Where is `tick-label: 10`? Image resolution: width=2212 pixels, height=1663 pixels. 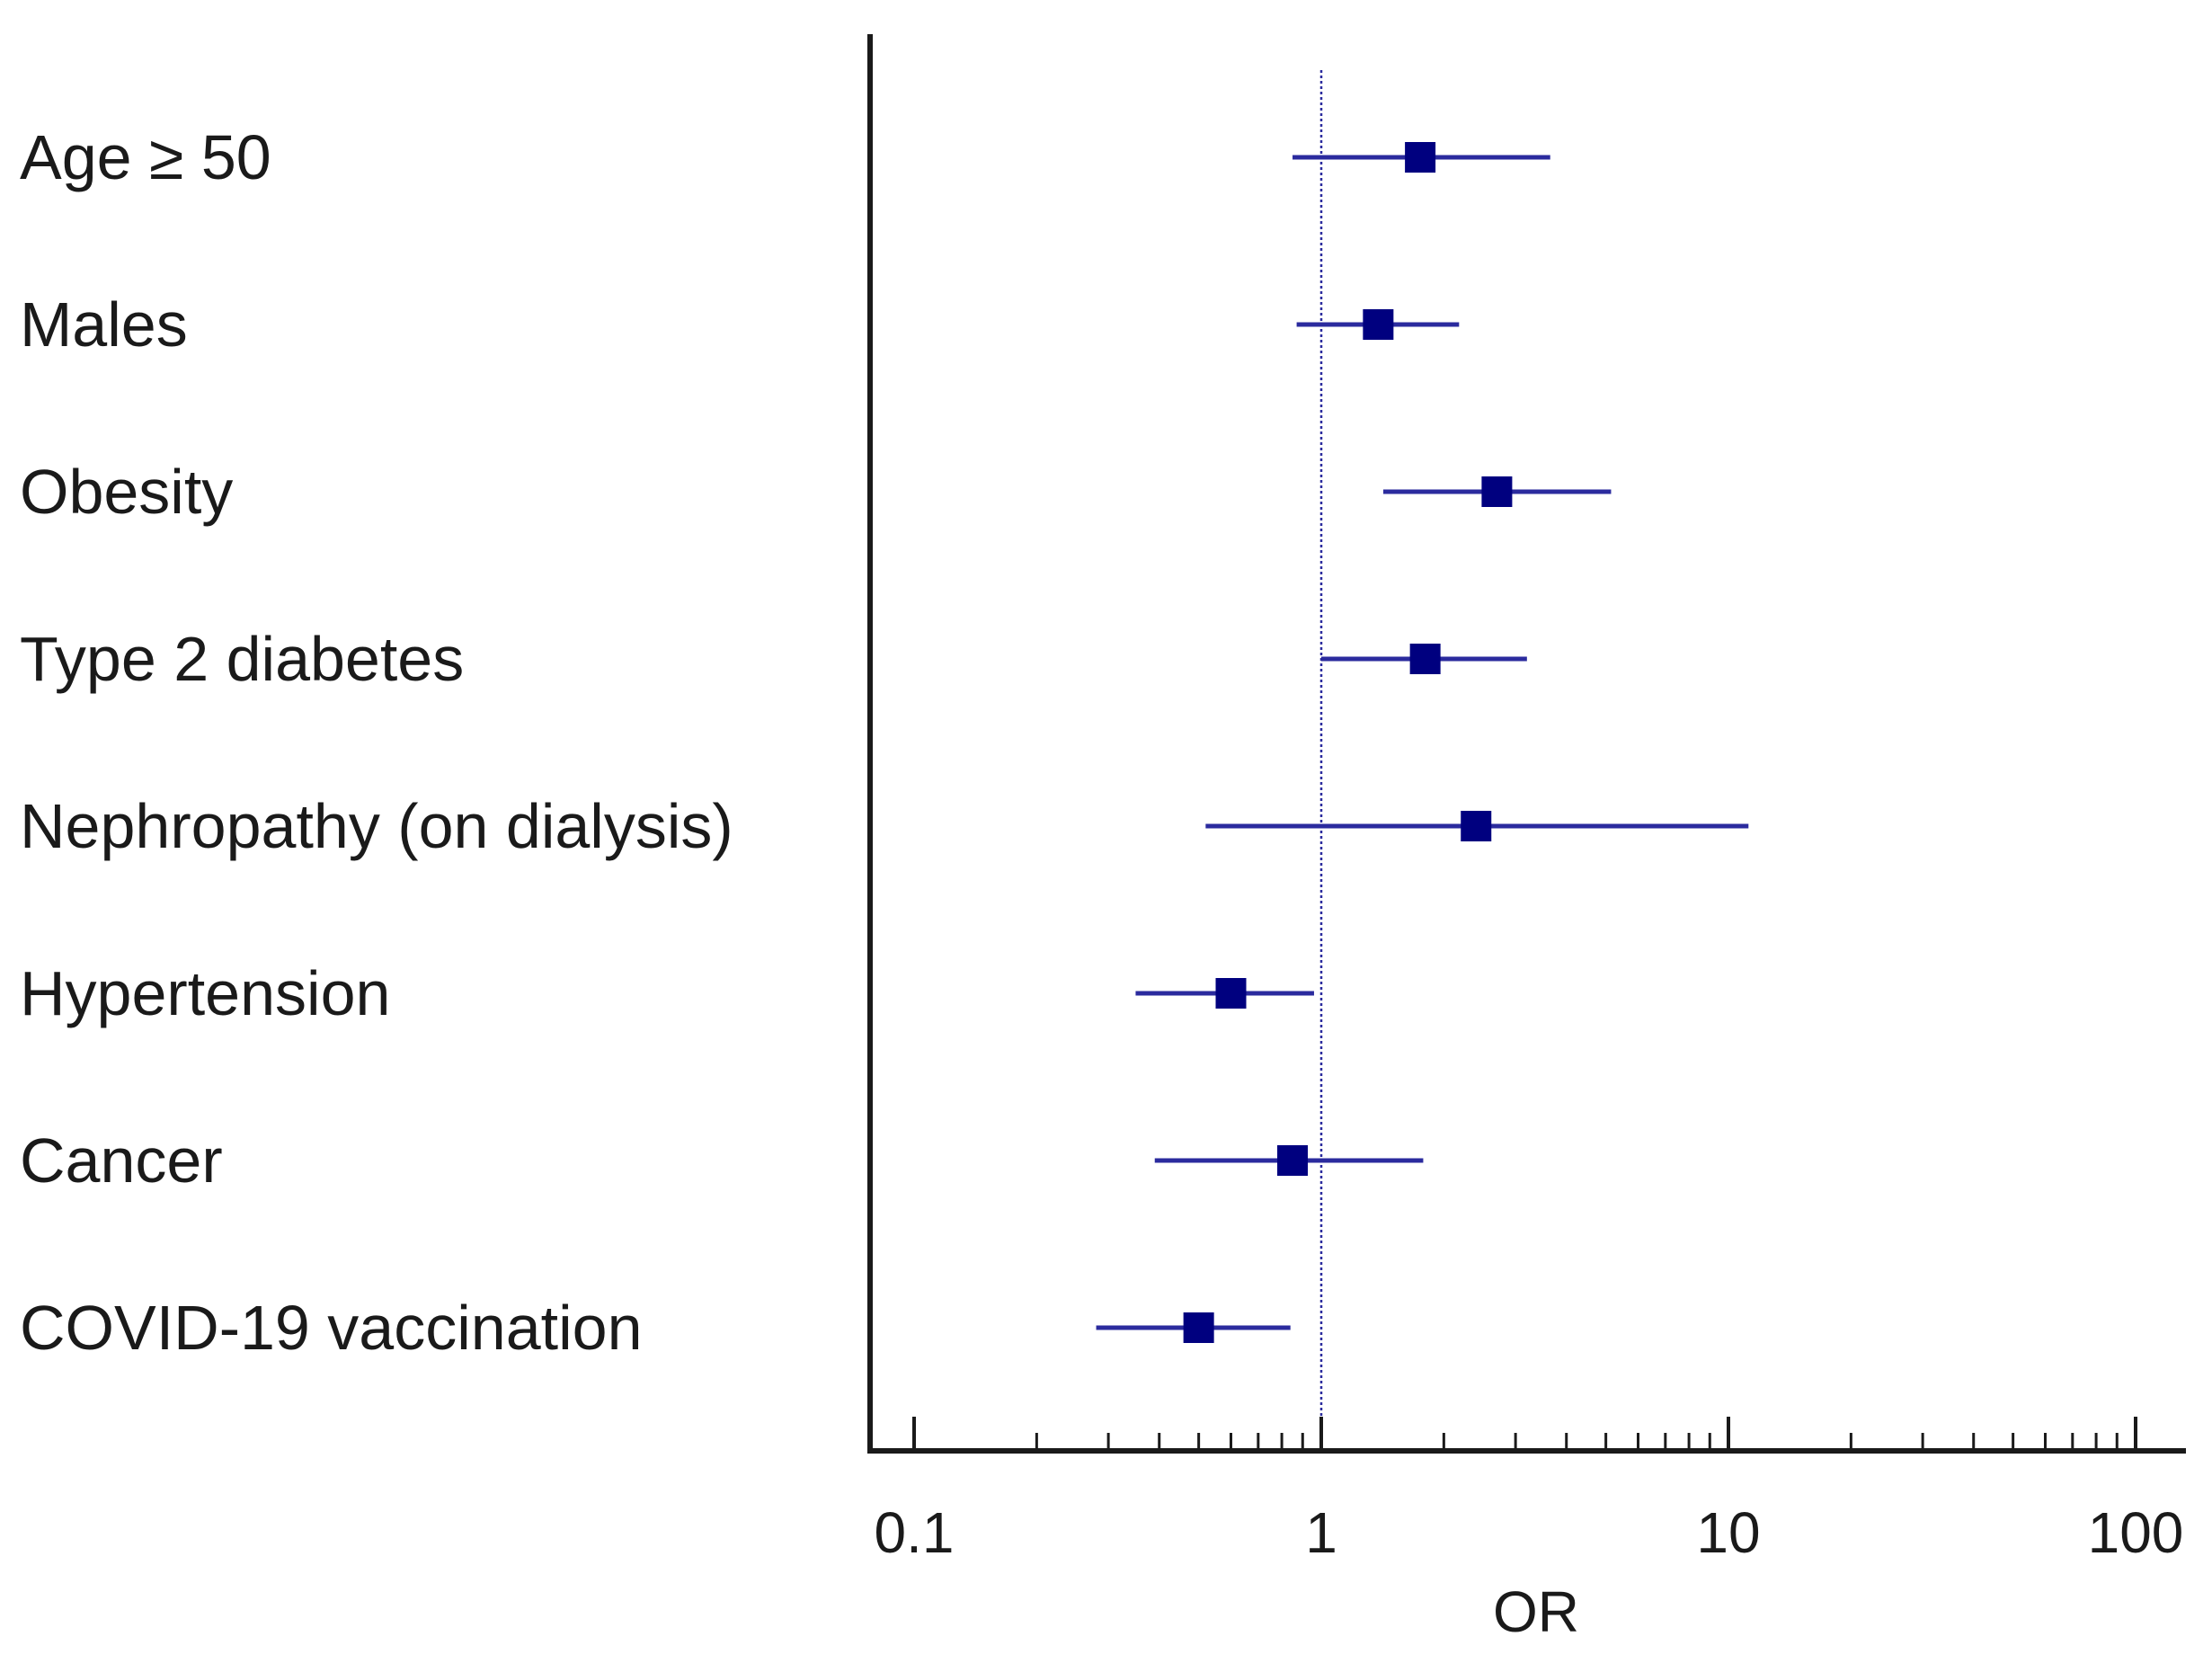
tick-label: 10 is located at coordinates (1728, 1532).